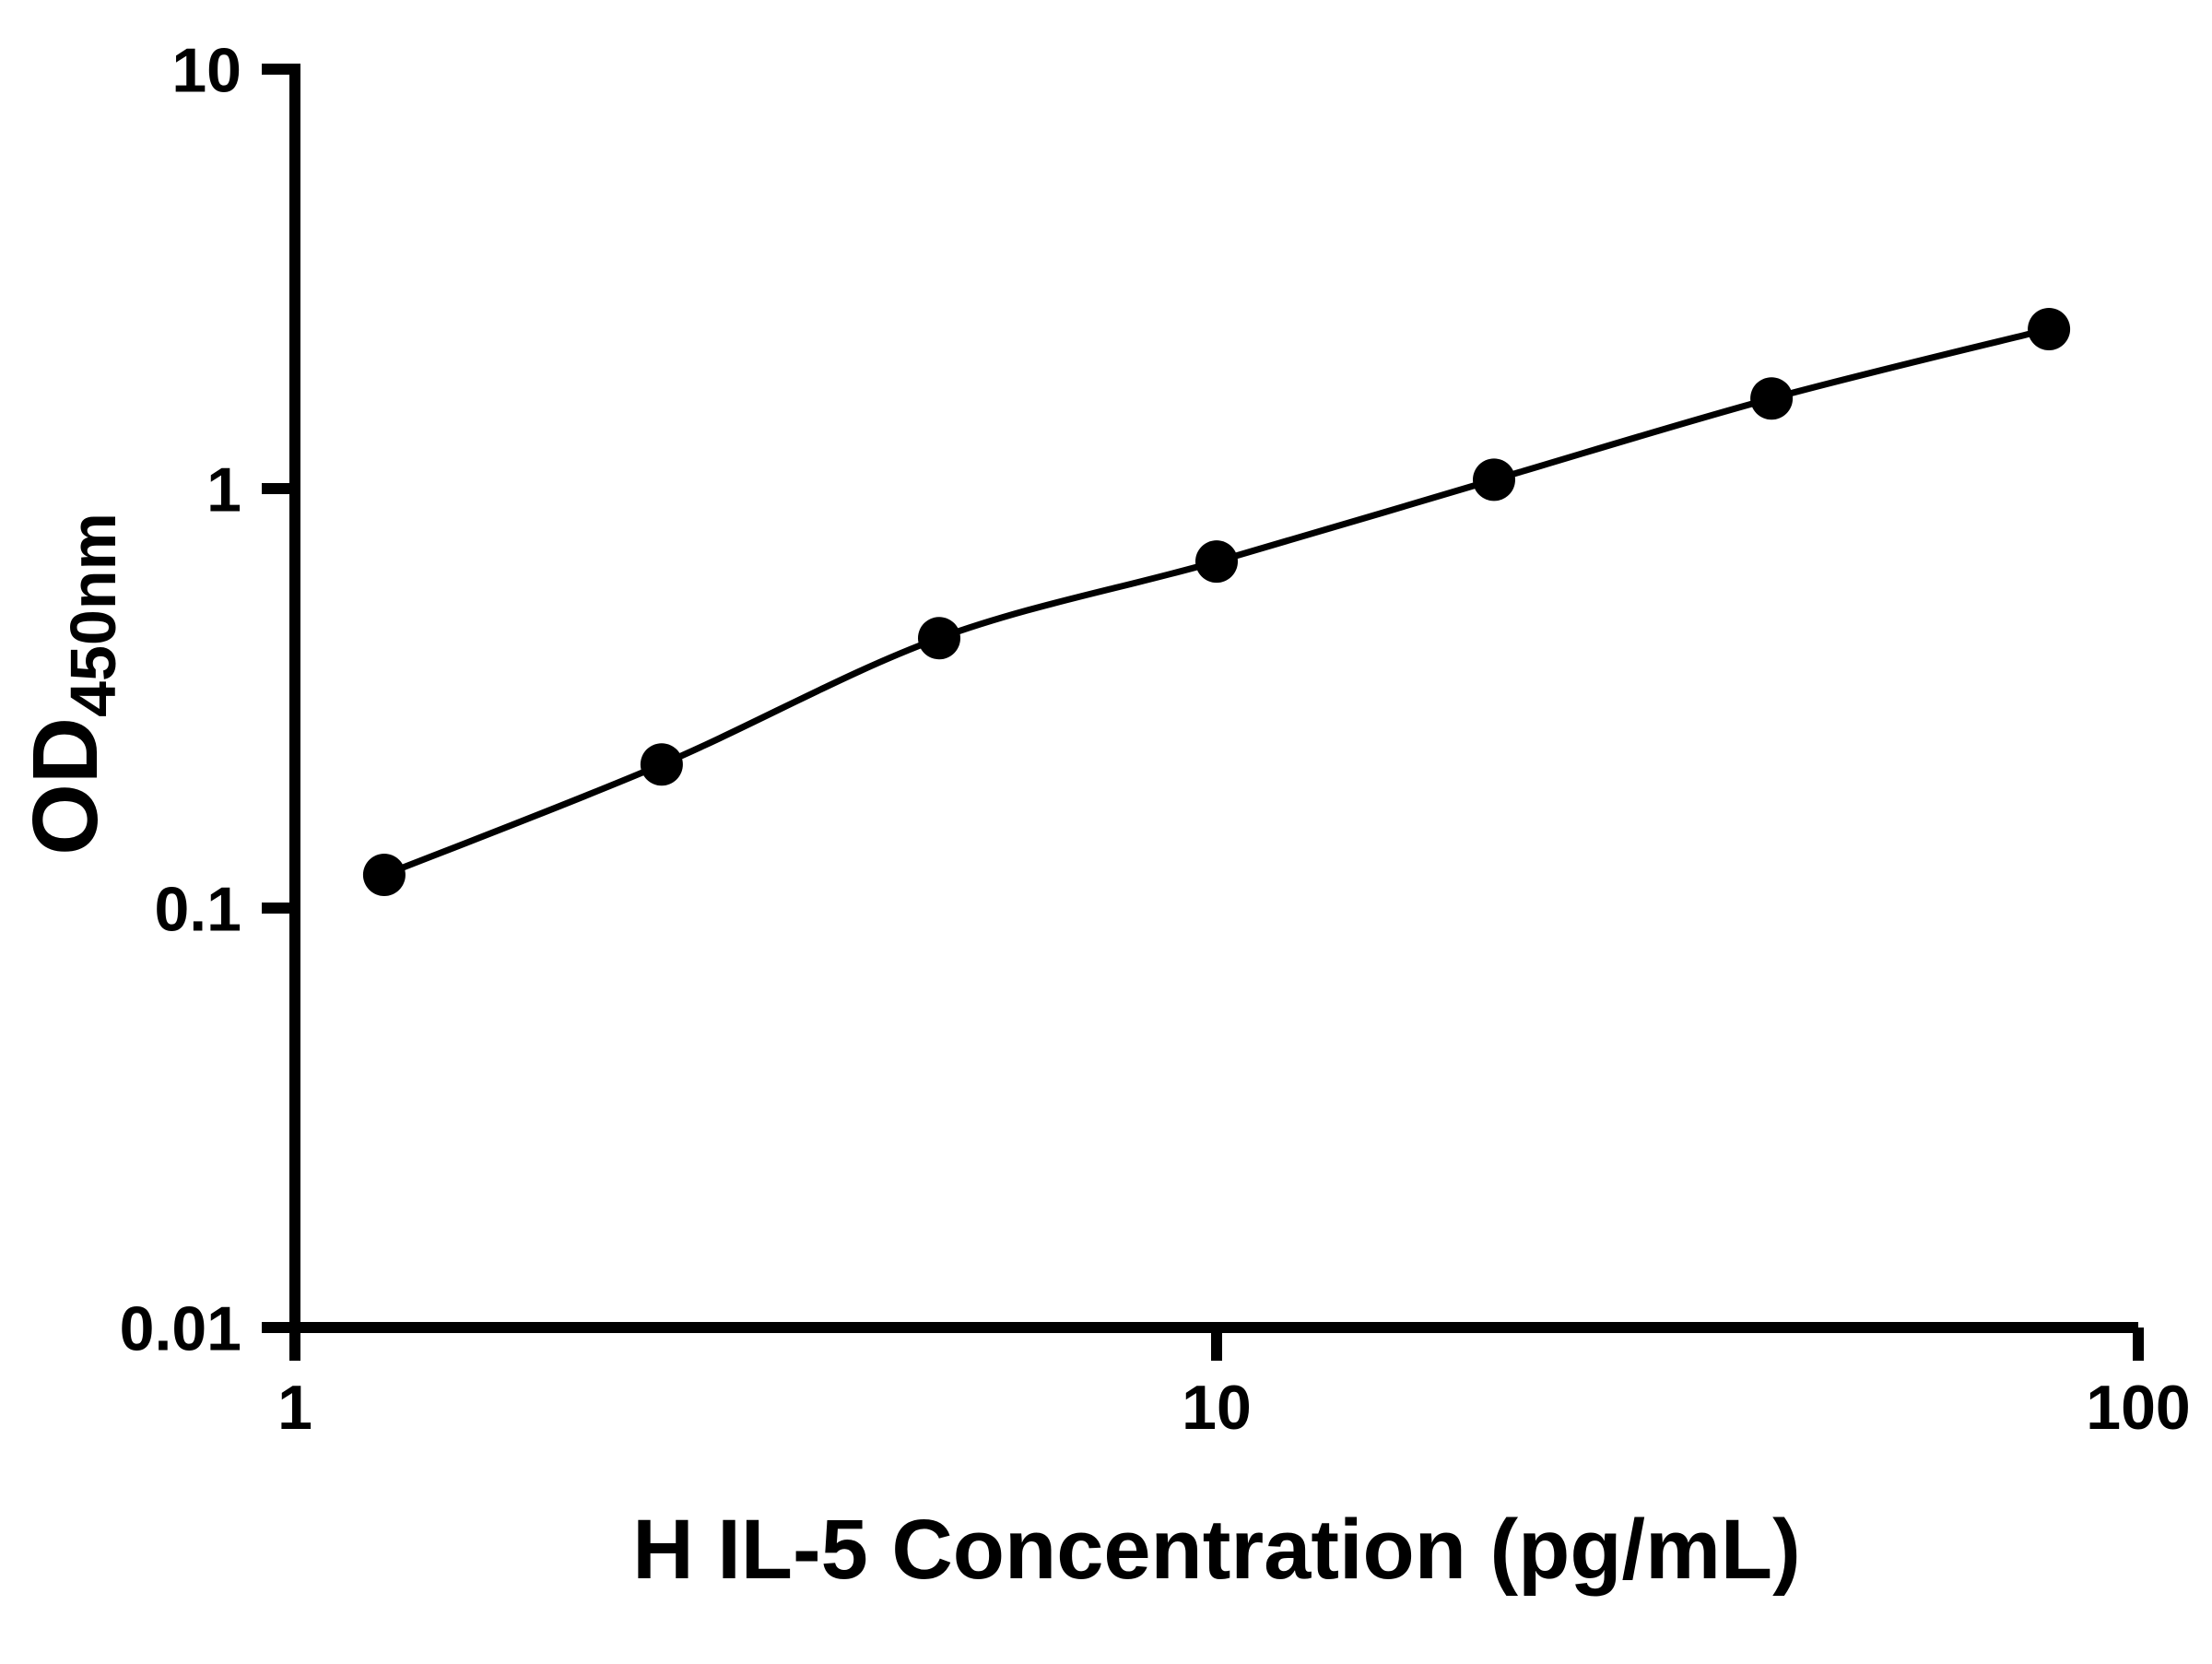  I want to click on x-axis-ticks, so click(1216, 1344).